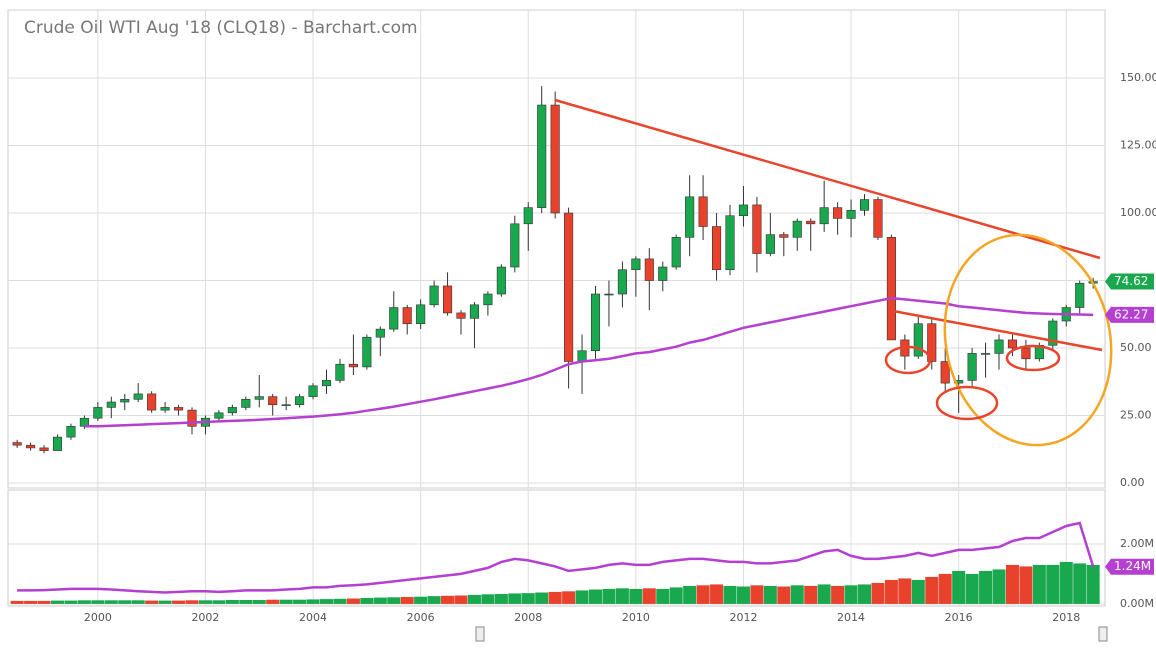  I want to click on highlight-circle, so click(967, 403).